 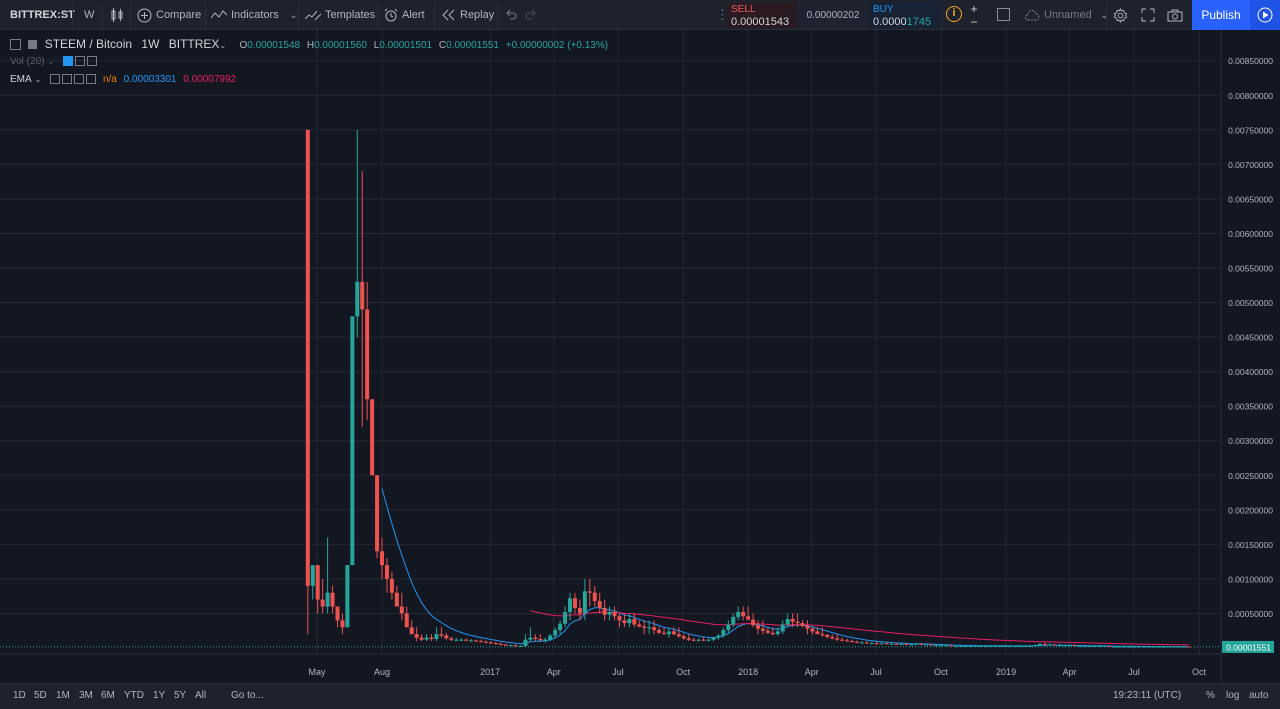 I want to click on alert-button: Alert, so click(x=404, y=15).